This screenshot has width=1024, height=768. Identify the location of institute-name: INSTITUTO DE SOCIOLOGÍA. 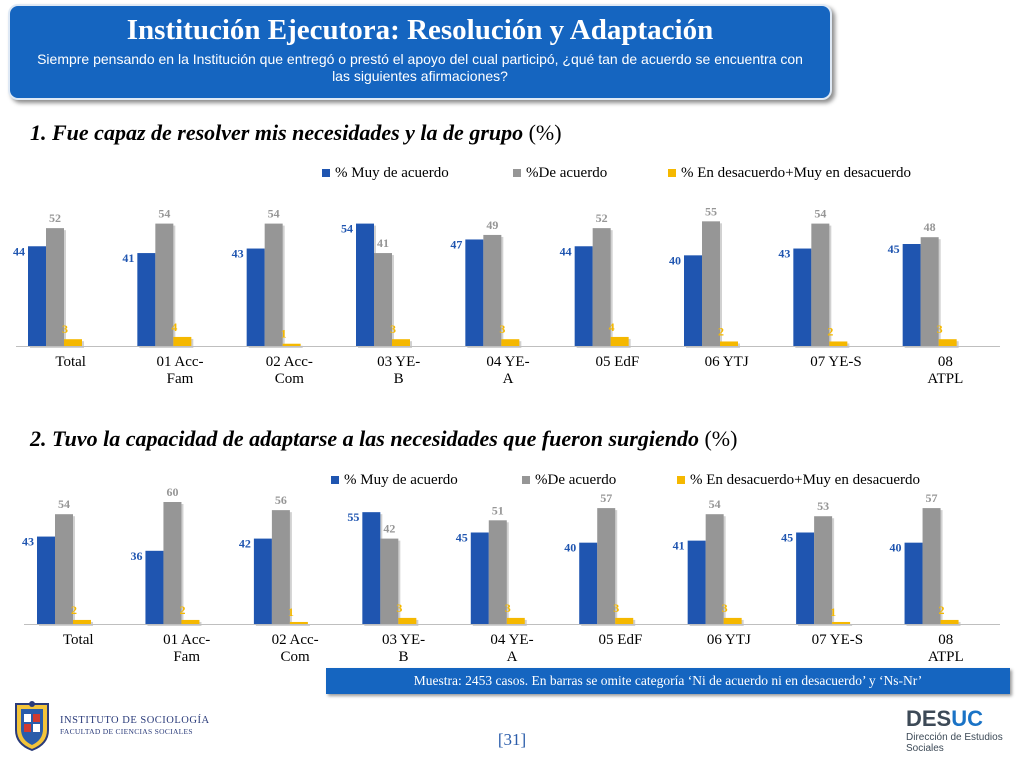
(135, 720).